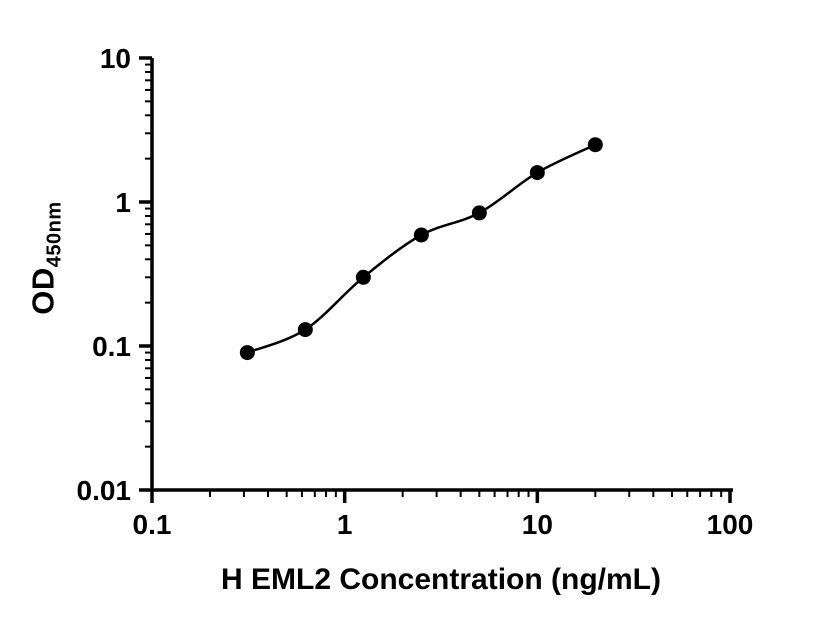 This screenshot has width=816, height=640. I want to click on x-tick-label: 10, so click(537, 524).